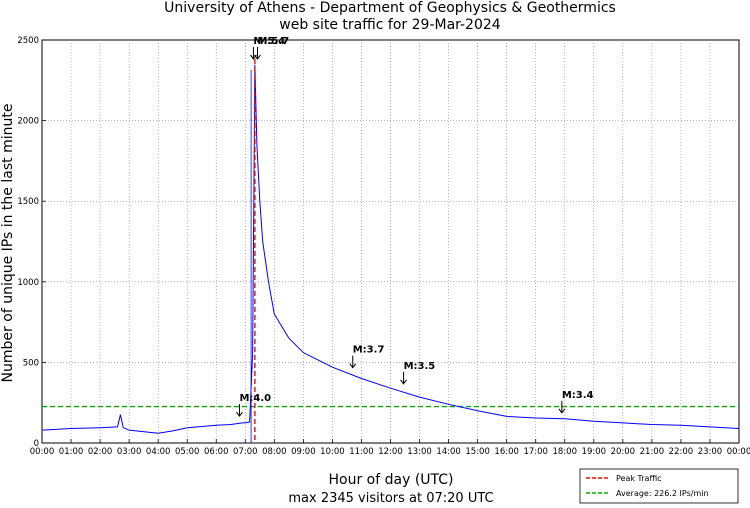  Describe the element at coordinates (419, 452) in the screenshot. I see `x-tick-label: 13:00` at that location.